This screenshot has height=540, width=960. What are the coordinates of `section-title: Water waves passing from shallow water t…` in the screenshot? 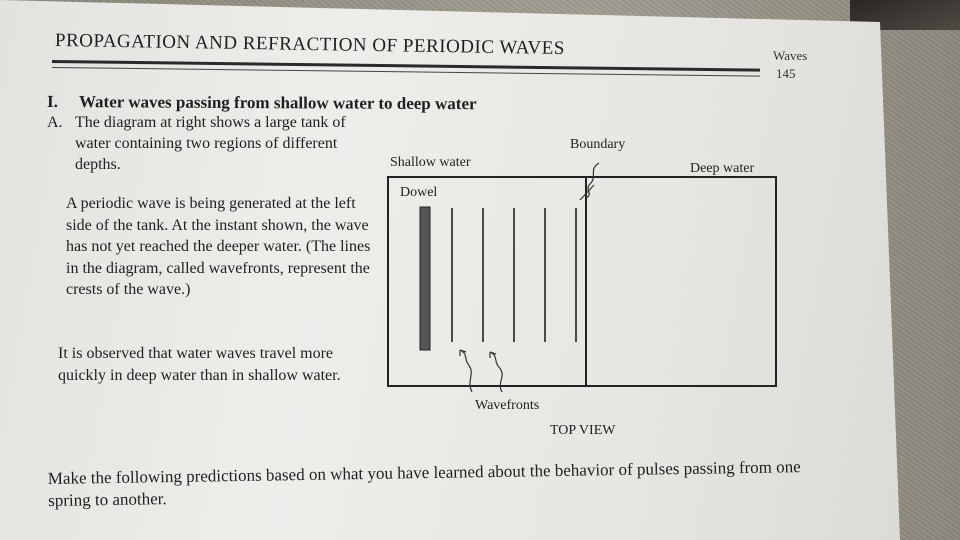 It's located at (277, 103).